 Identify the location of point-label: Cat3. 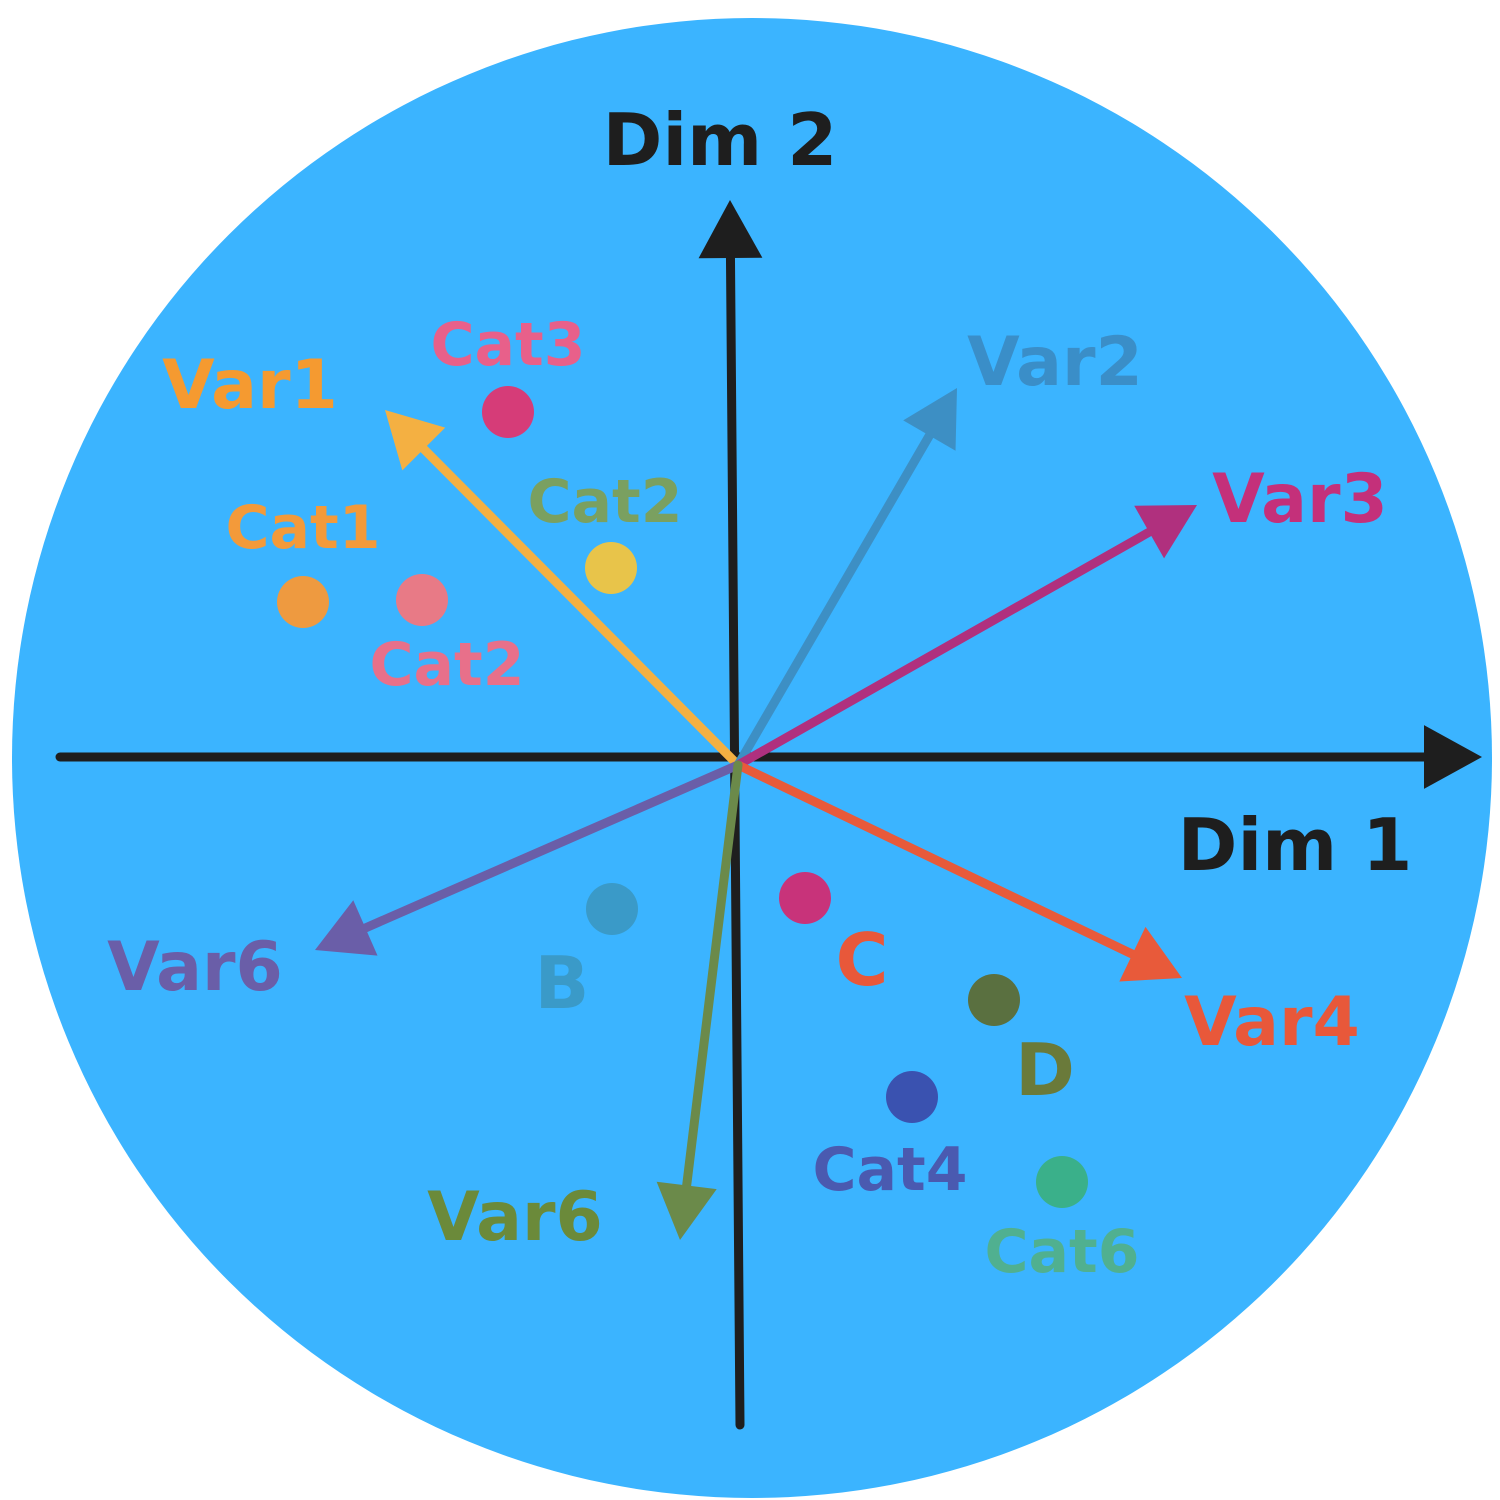
(508, 345).